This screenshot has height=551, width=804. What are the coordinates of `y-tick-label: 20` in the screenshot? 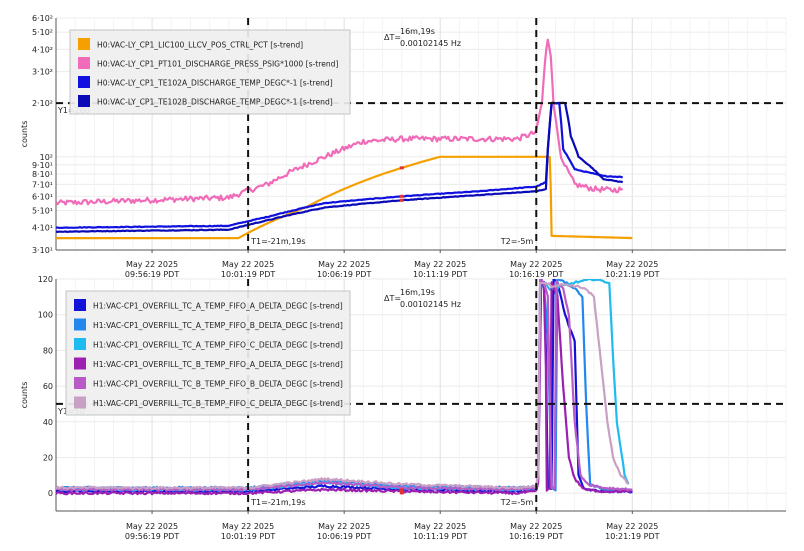 It's located at (48, 457).